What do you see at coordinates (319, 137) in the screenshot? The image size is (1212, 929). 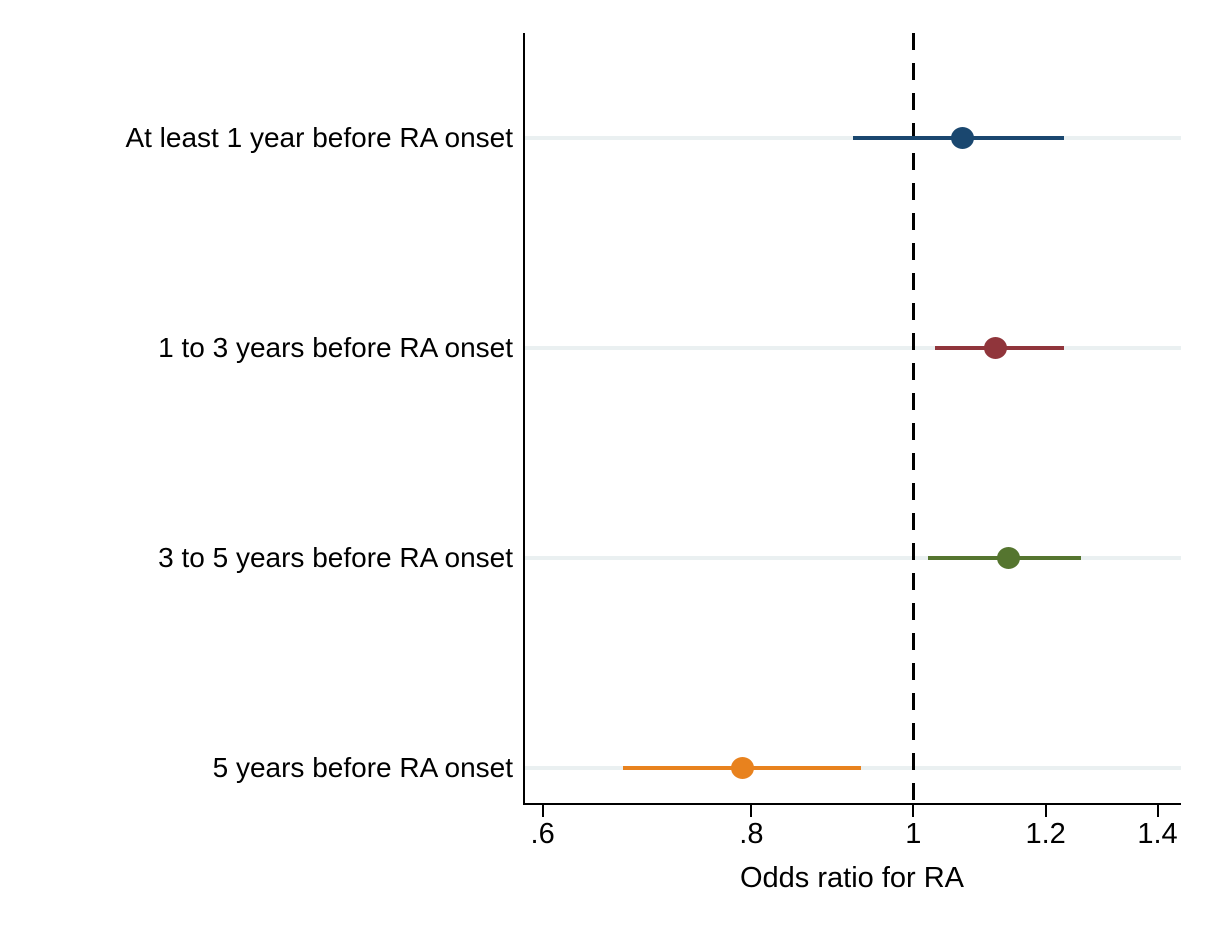 I see `category-label: At least 1 year before RA onset` at bounding box center [319, 137].